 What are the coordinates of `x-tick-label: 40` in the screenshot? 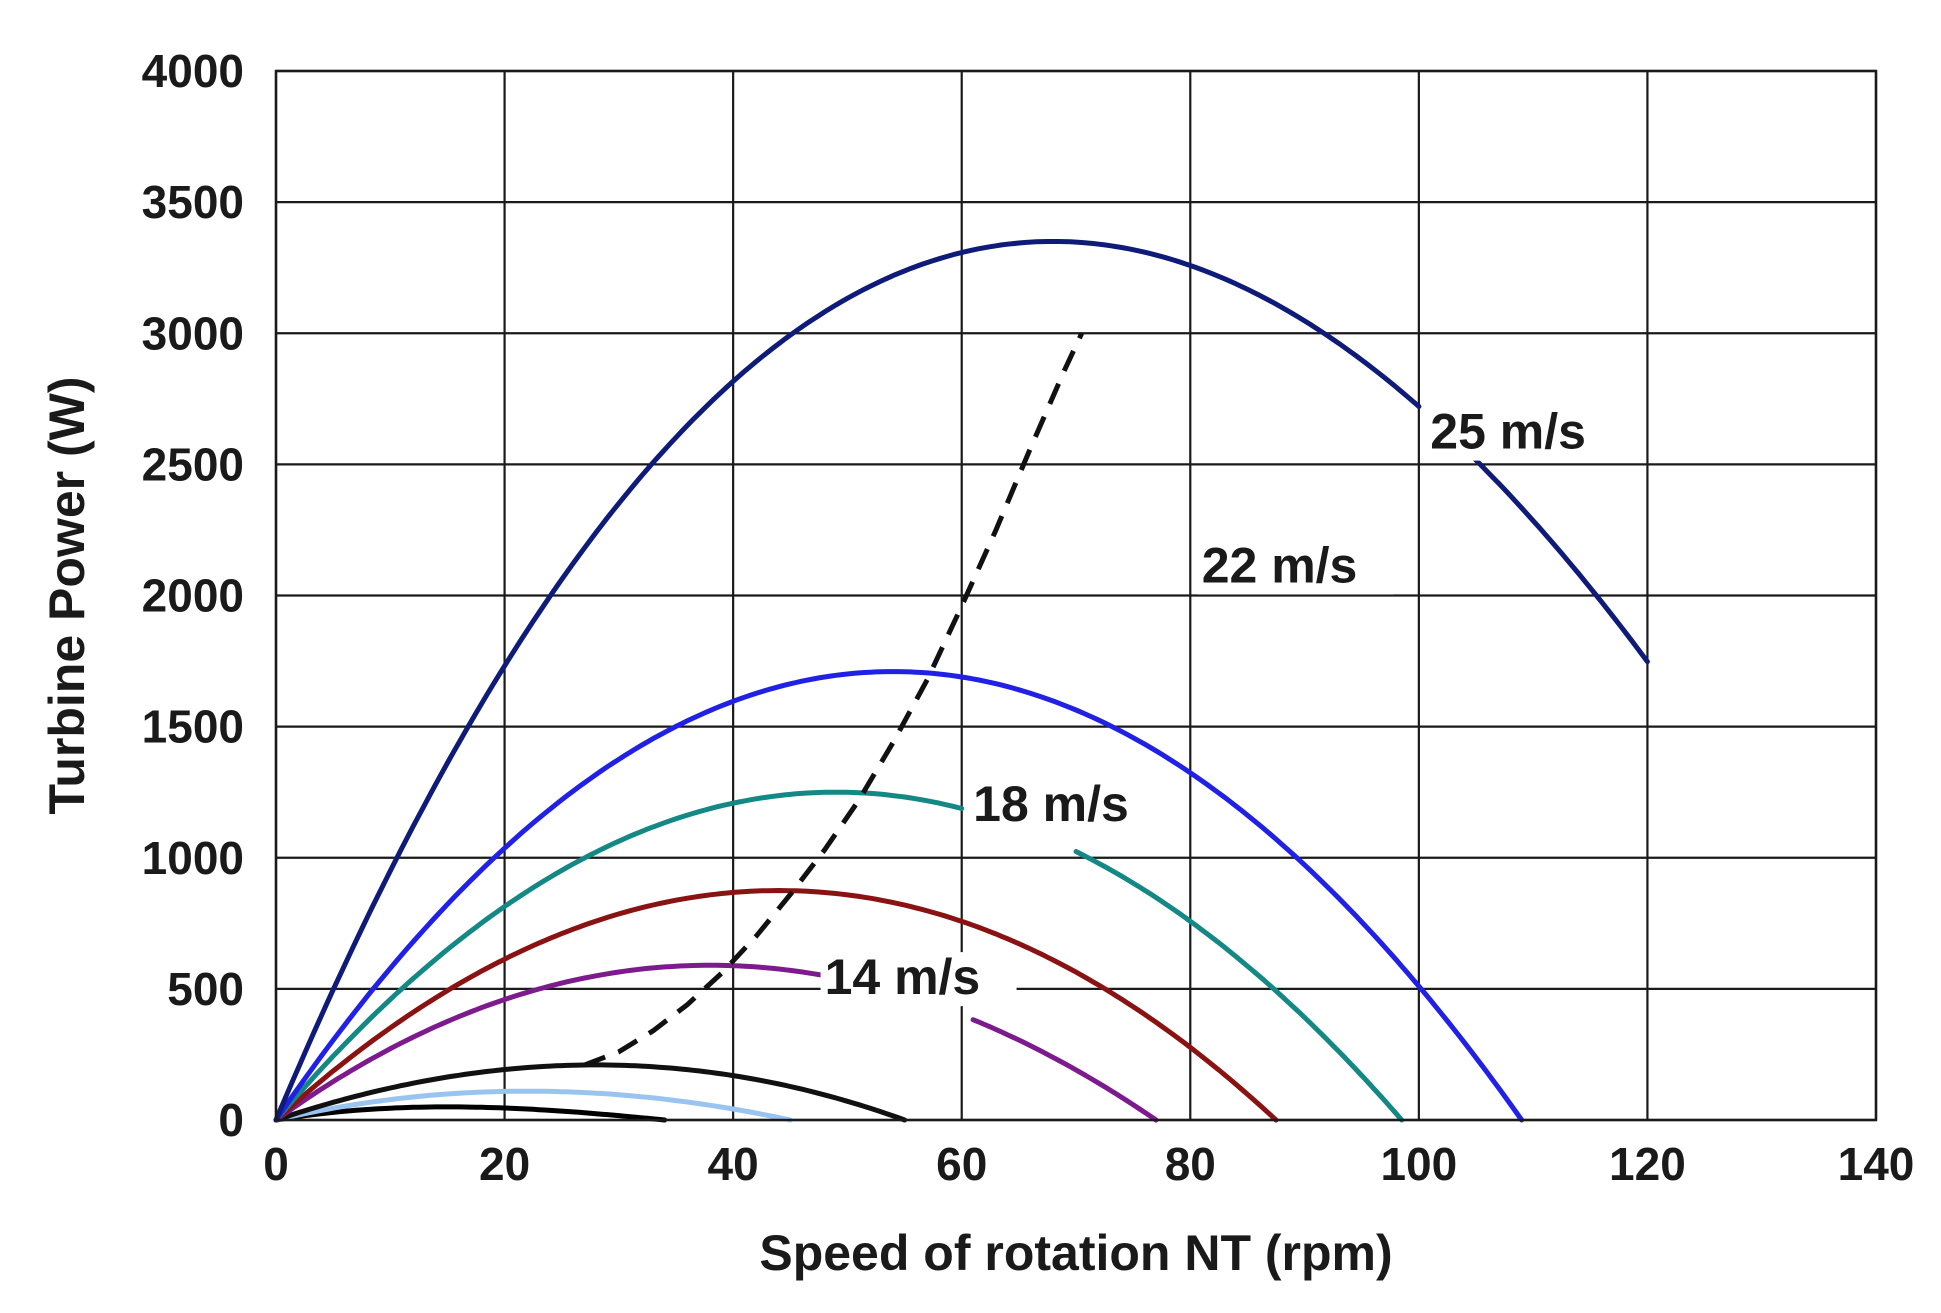 It's located at (733, 1164).